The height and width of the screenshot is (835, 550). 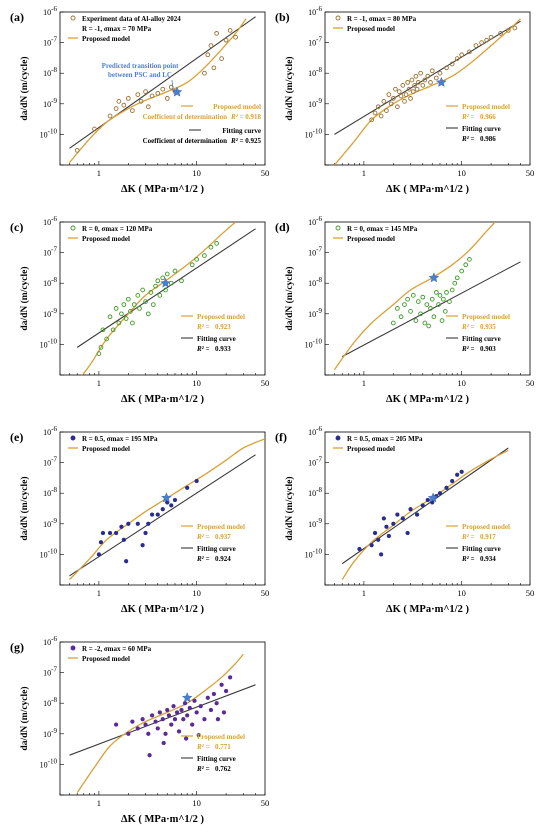 What do you see at coordinates (117, 29) in the screenshot?
I see `legend-label: R = -1, σmax = 70 MPa` at bounding box center [117, 29].